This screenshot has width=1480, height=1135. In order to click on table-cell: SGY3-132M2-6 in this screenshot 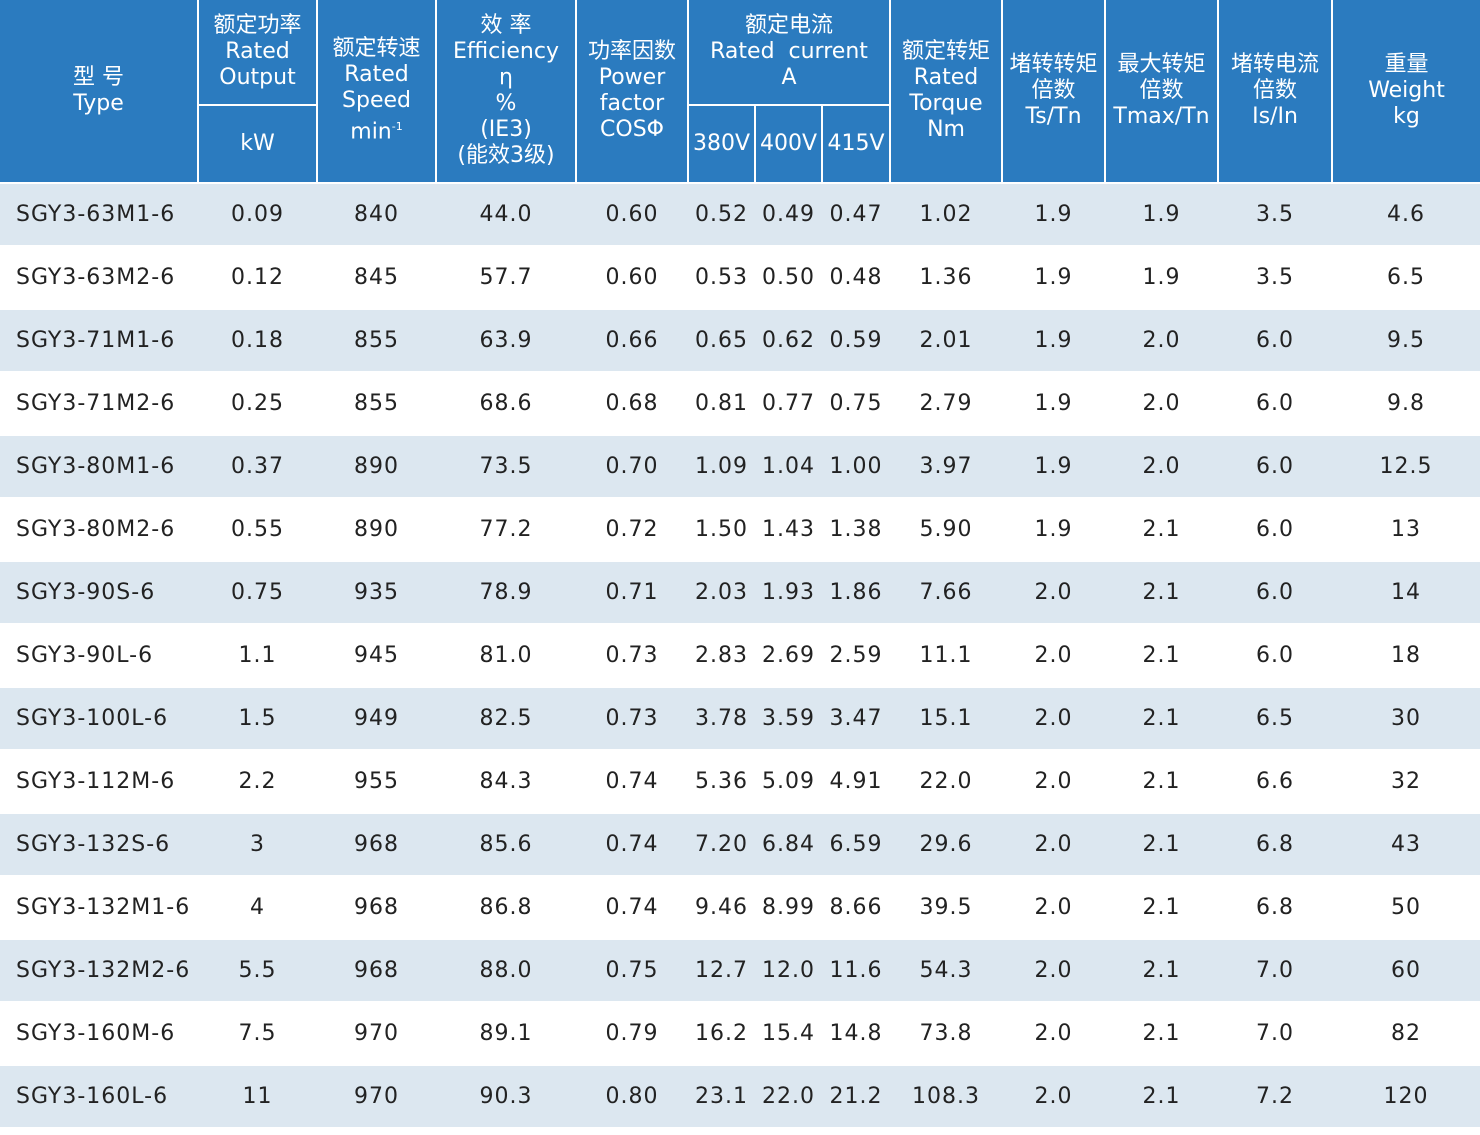, I will do `click(99, 971)`.